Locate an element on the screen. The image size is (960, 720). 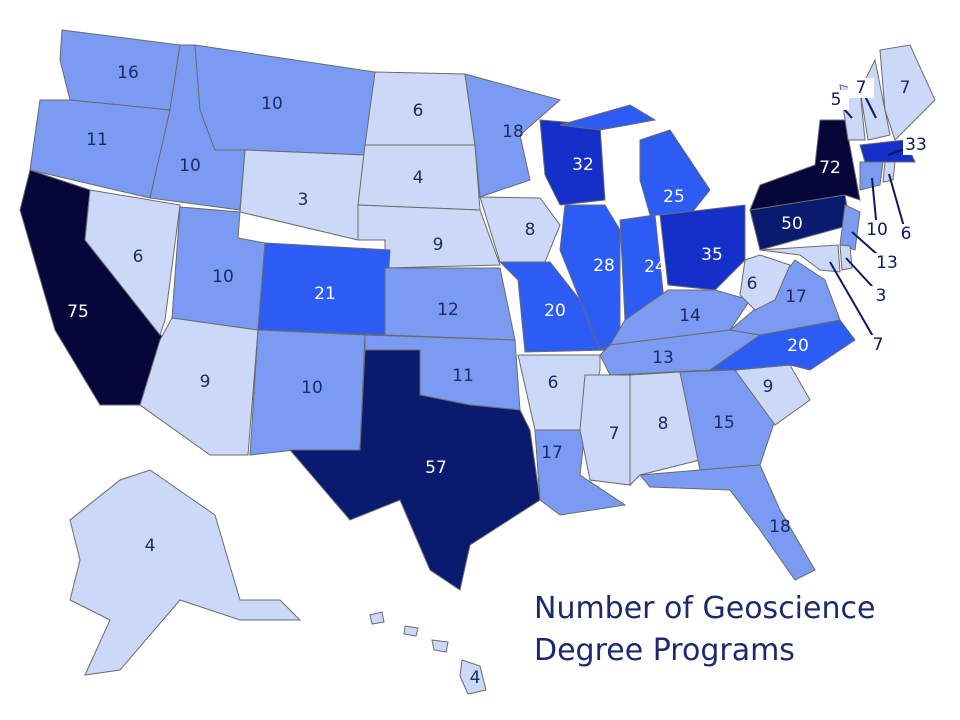
state-value: 14 is located at coordinates (690, 316).